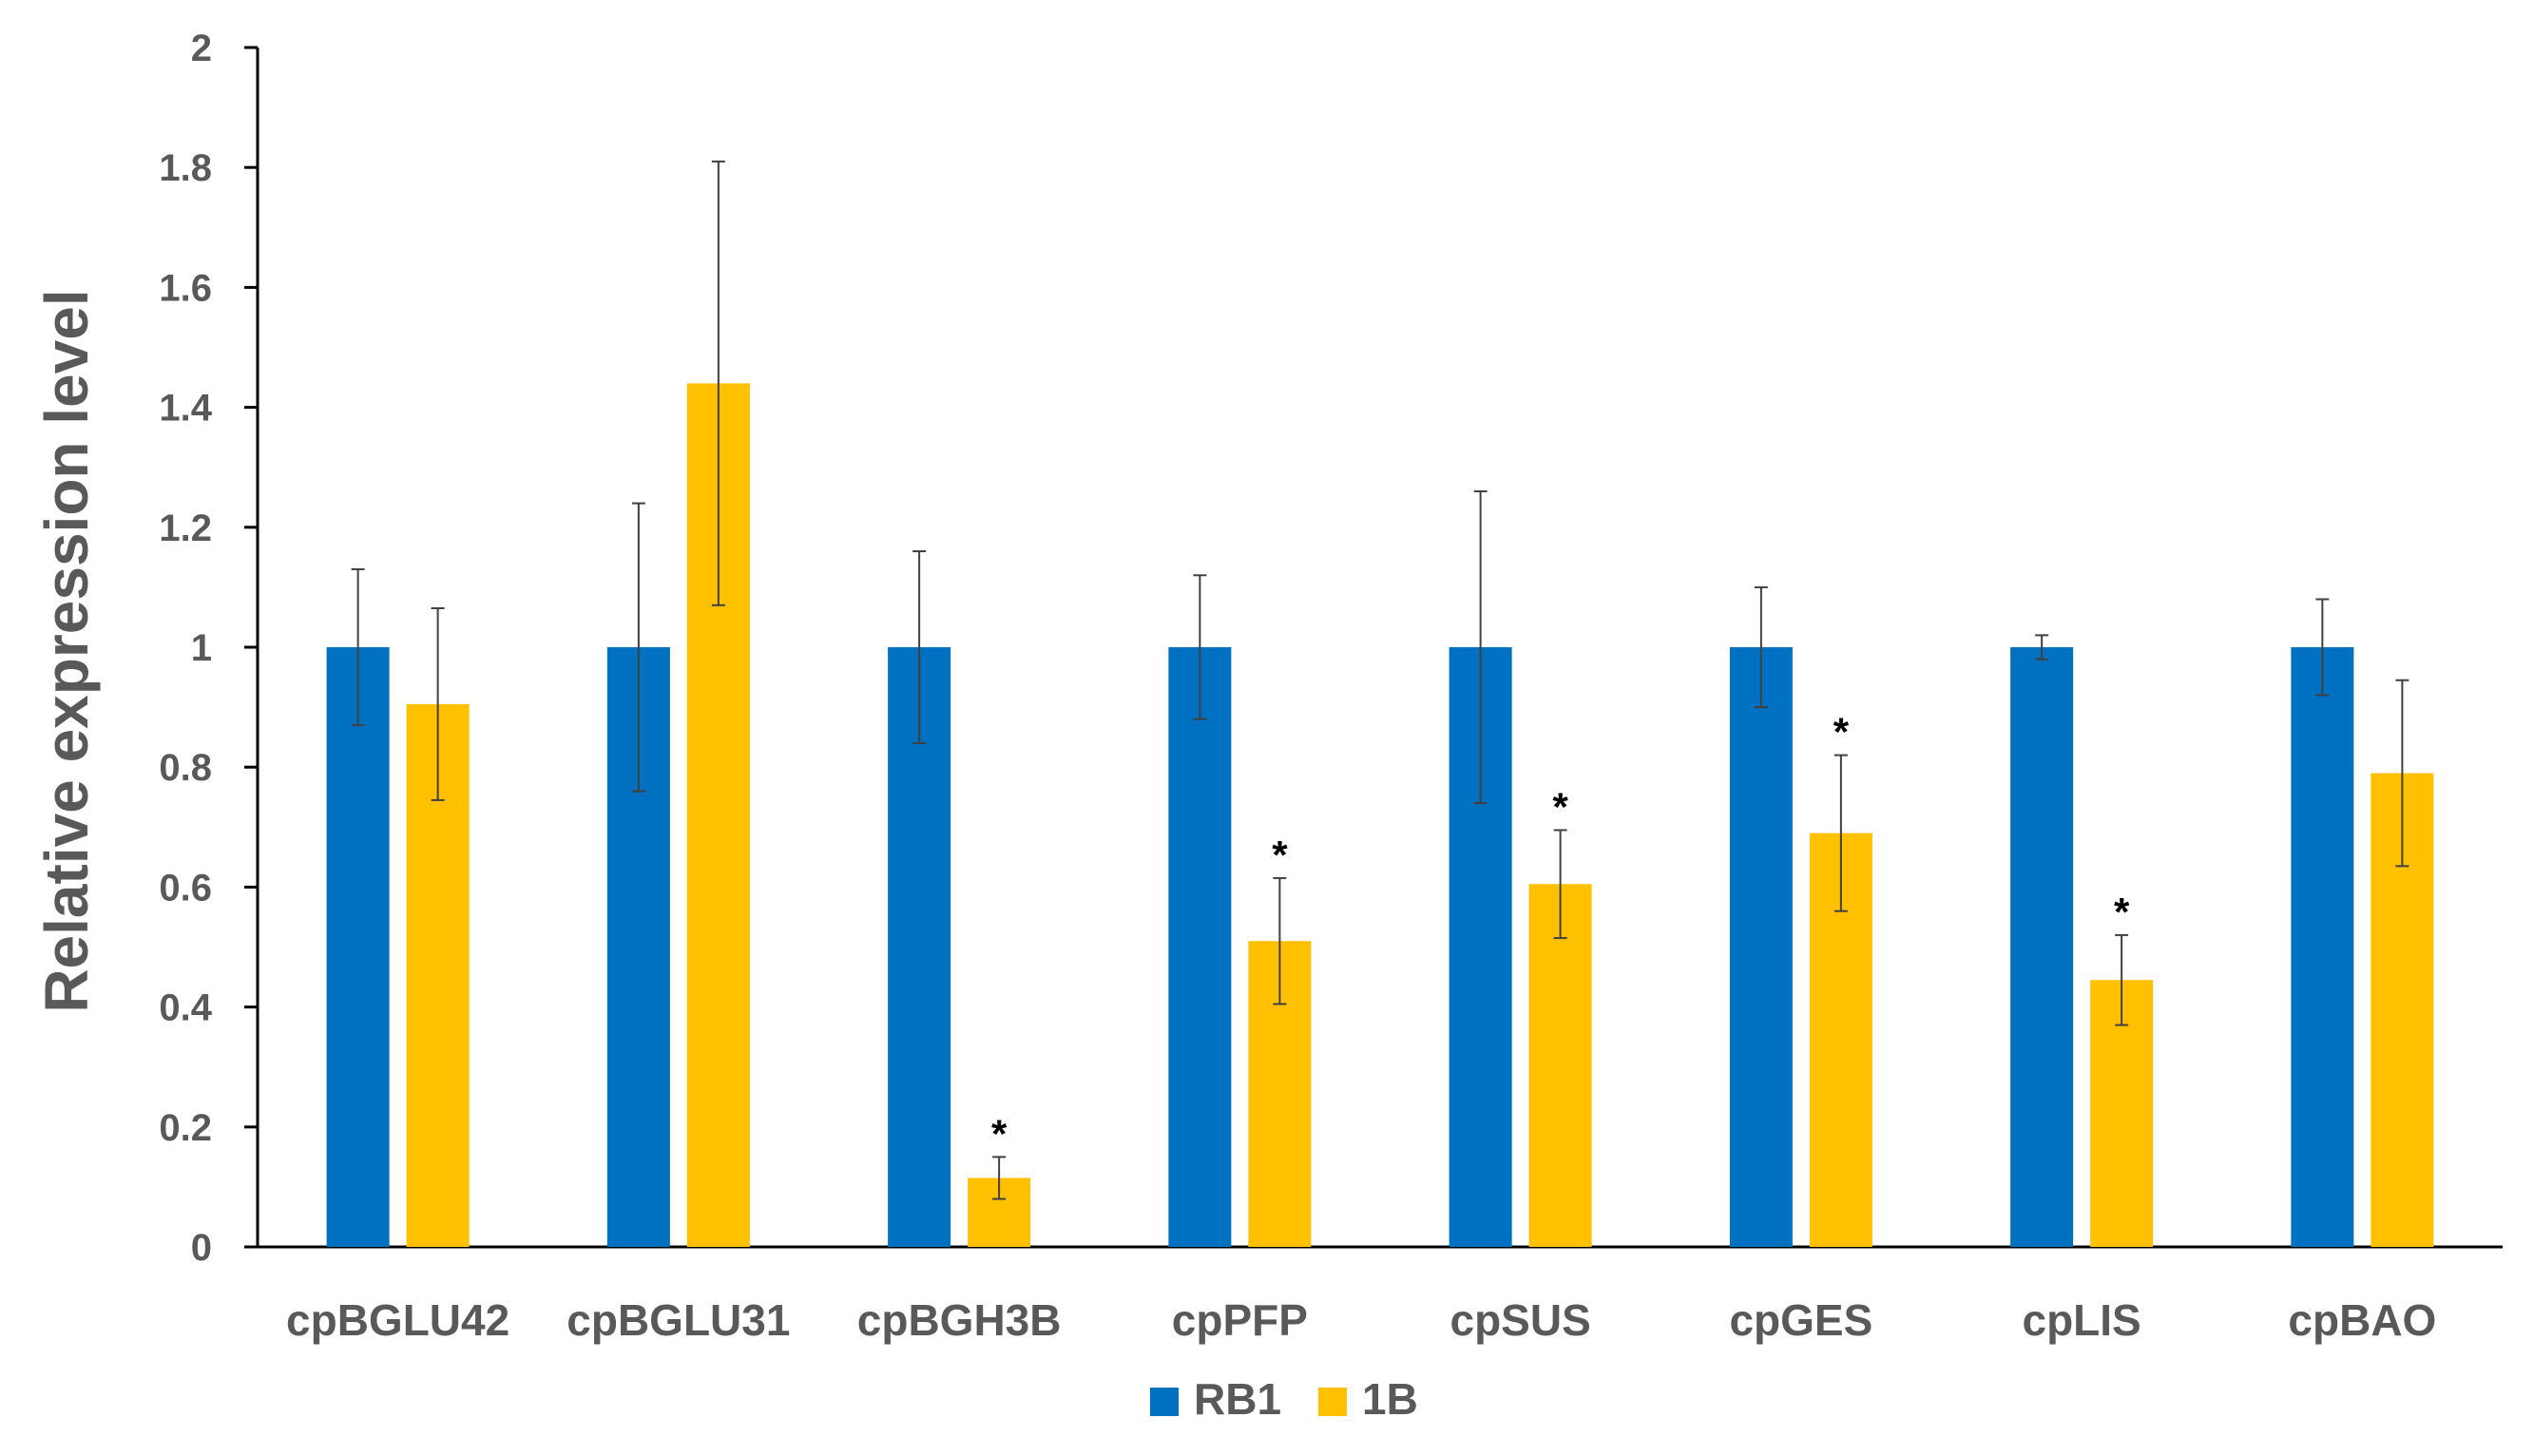 The width and height of the screenshot is (2534, 1456). I want to click on y-tick-label: 0.4, so click(185, 1008).